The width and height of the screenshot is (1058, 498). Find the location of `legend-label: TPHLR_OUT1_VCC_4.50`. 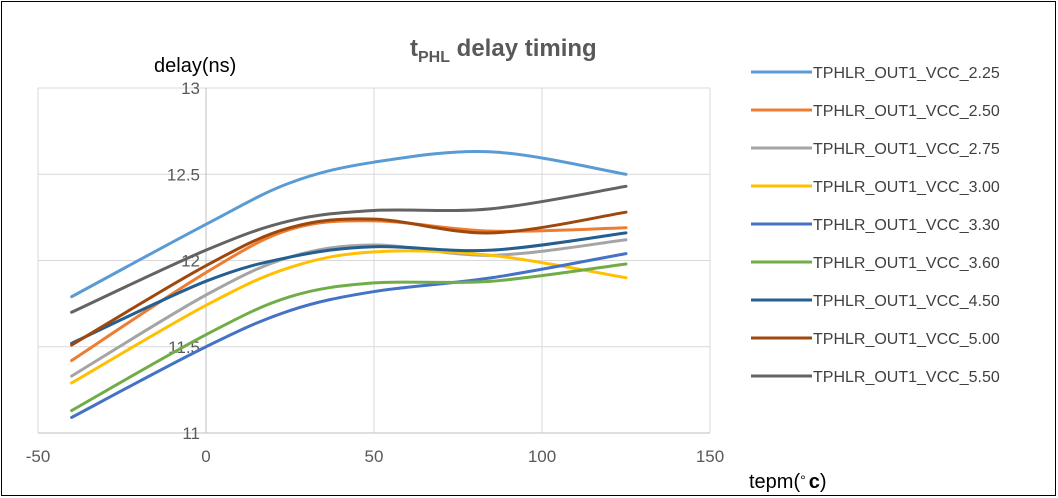

legend-label: TPHLR_OUT1_VCC_4.50 is located at coordinates (906, 301).